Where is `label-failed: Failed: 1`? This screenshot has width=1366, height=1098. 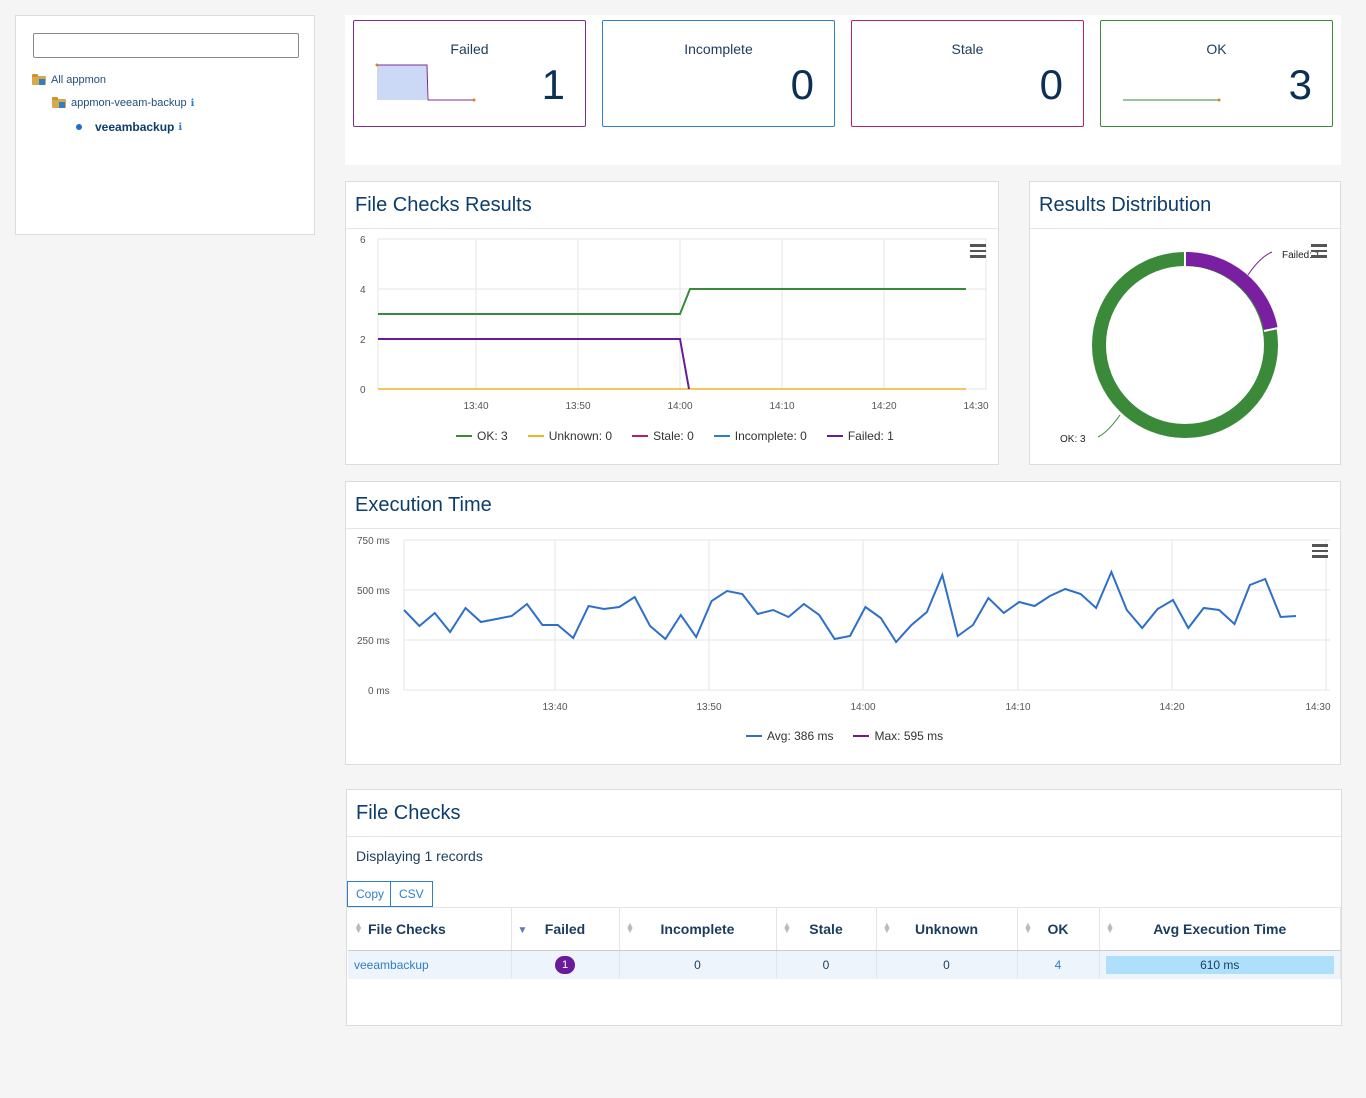 label-failed: Failed: 1 is located at coordinates (1301, 255).